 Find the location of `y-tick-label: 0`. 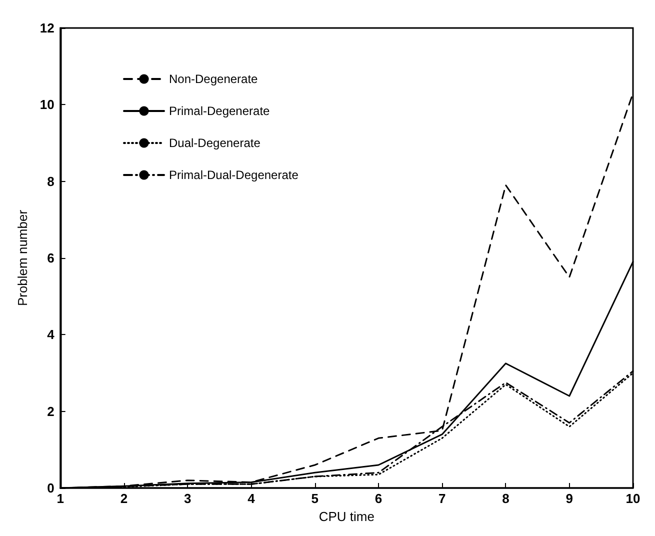

y-tick-label: 0 is located at coordinates (50, 488).